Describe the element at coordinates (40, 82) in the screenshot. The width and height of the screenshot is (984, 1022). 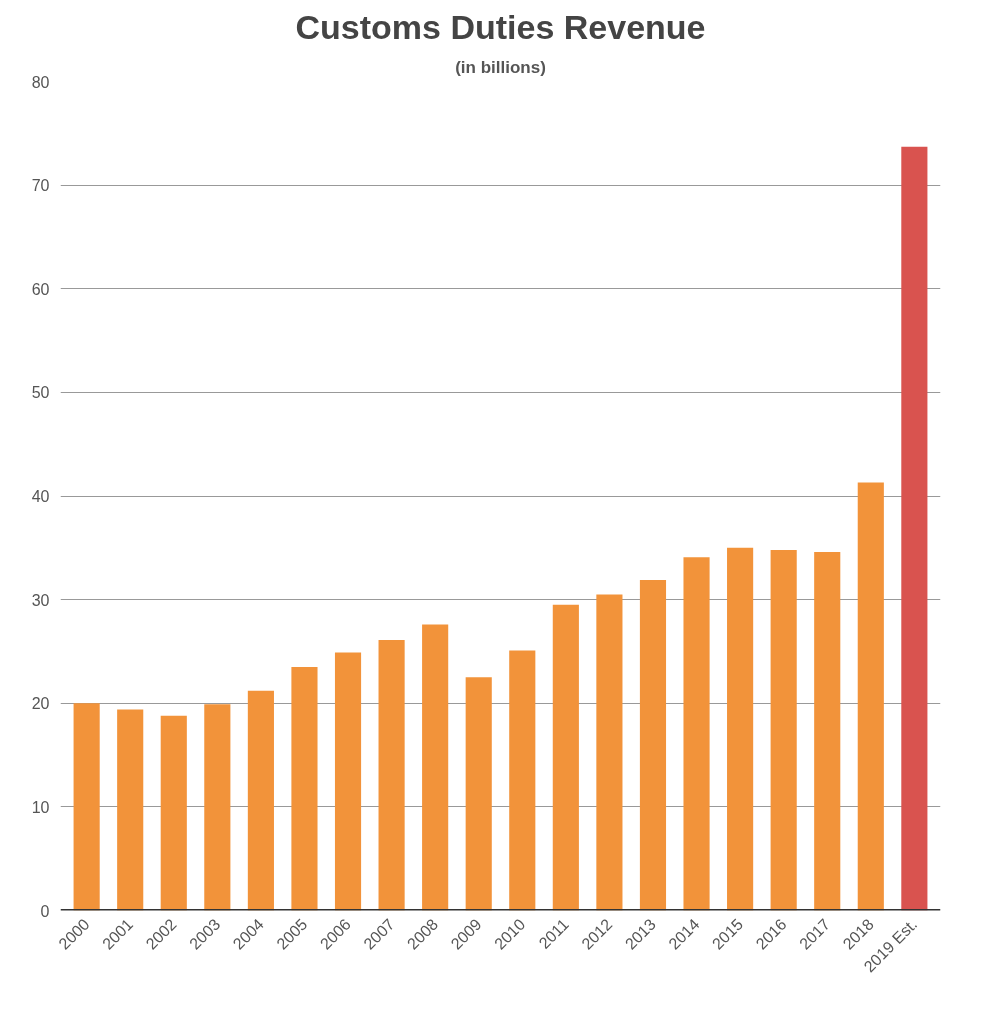
I see `y-tick-label: 80` at that location.